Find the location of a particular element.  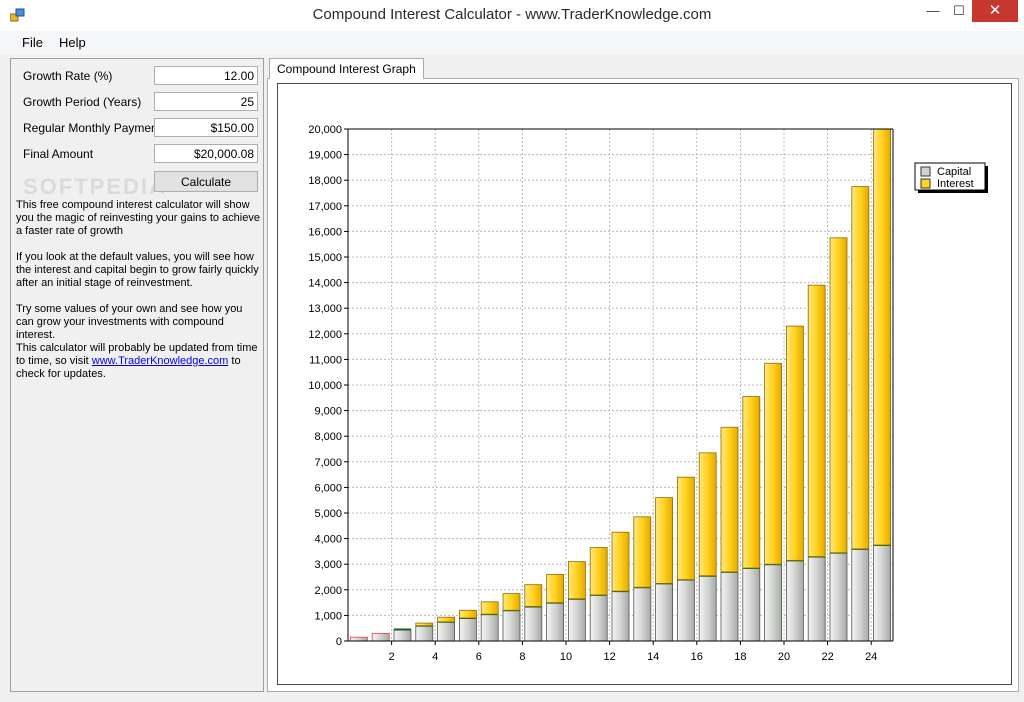

maximize-button: ☐ is located at coordinates (959, 10).